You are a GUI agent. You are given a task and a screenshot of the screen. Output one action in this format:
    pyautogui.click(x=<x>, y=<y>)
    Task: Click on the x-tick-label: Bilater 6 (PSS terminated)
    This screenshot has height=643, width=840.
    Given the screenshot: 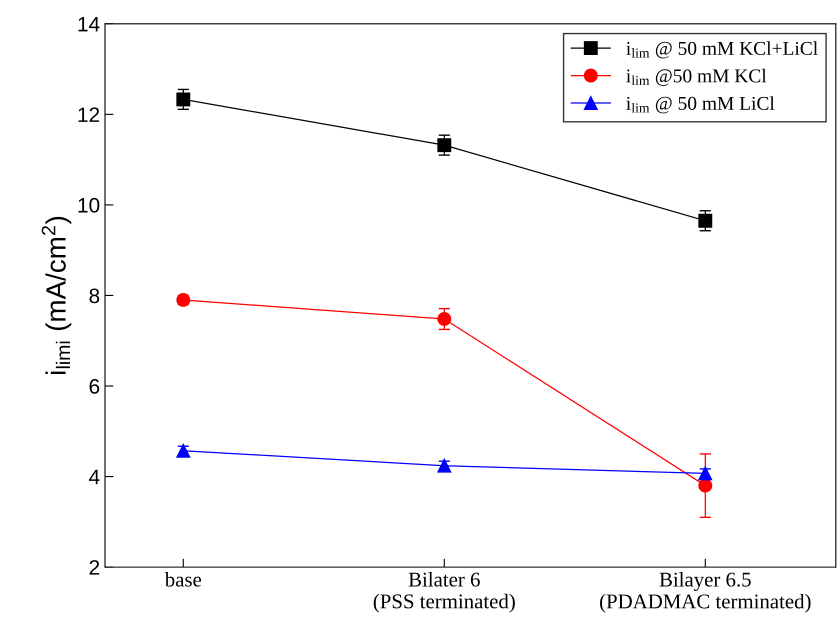 What is the action you would take?
    pyautogui.click(x=444, y=592)
    